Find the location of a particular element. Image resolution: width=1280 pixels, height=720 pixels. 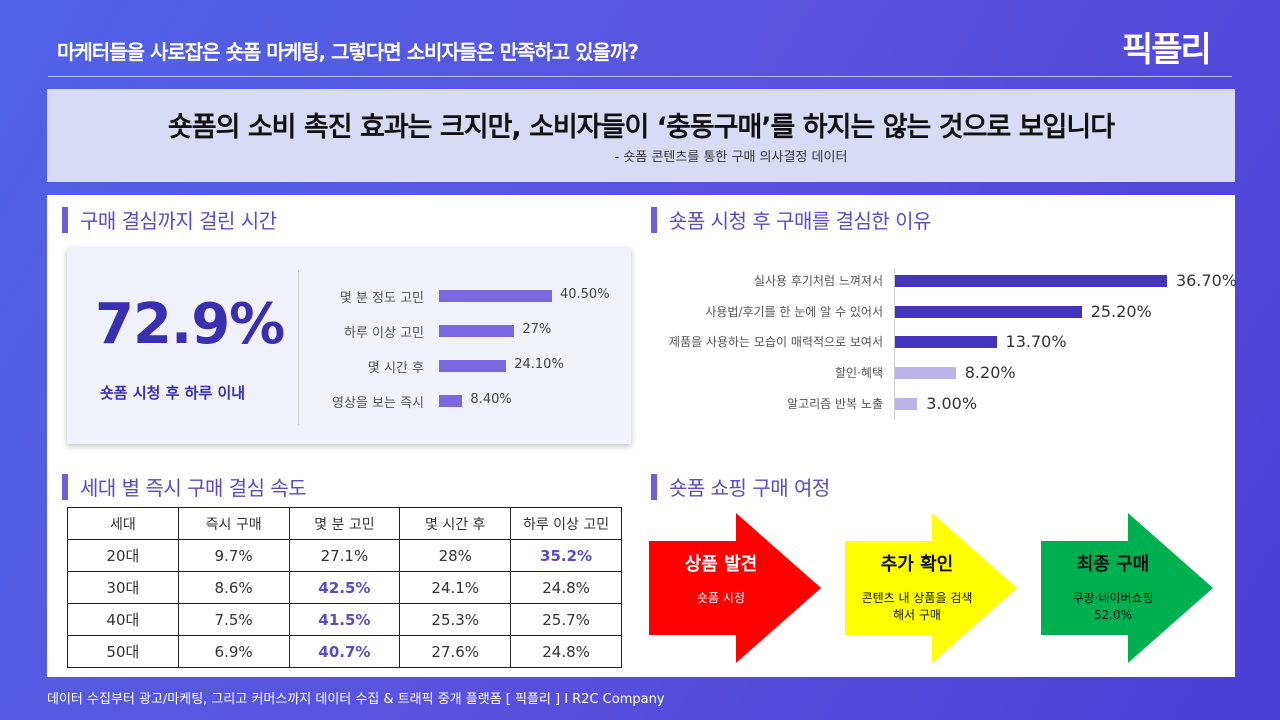

step-title: 상품 발견 is located at coordinates (721, 564).